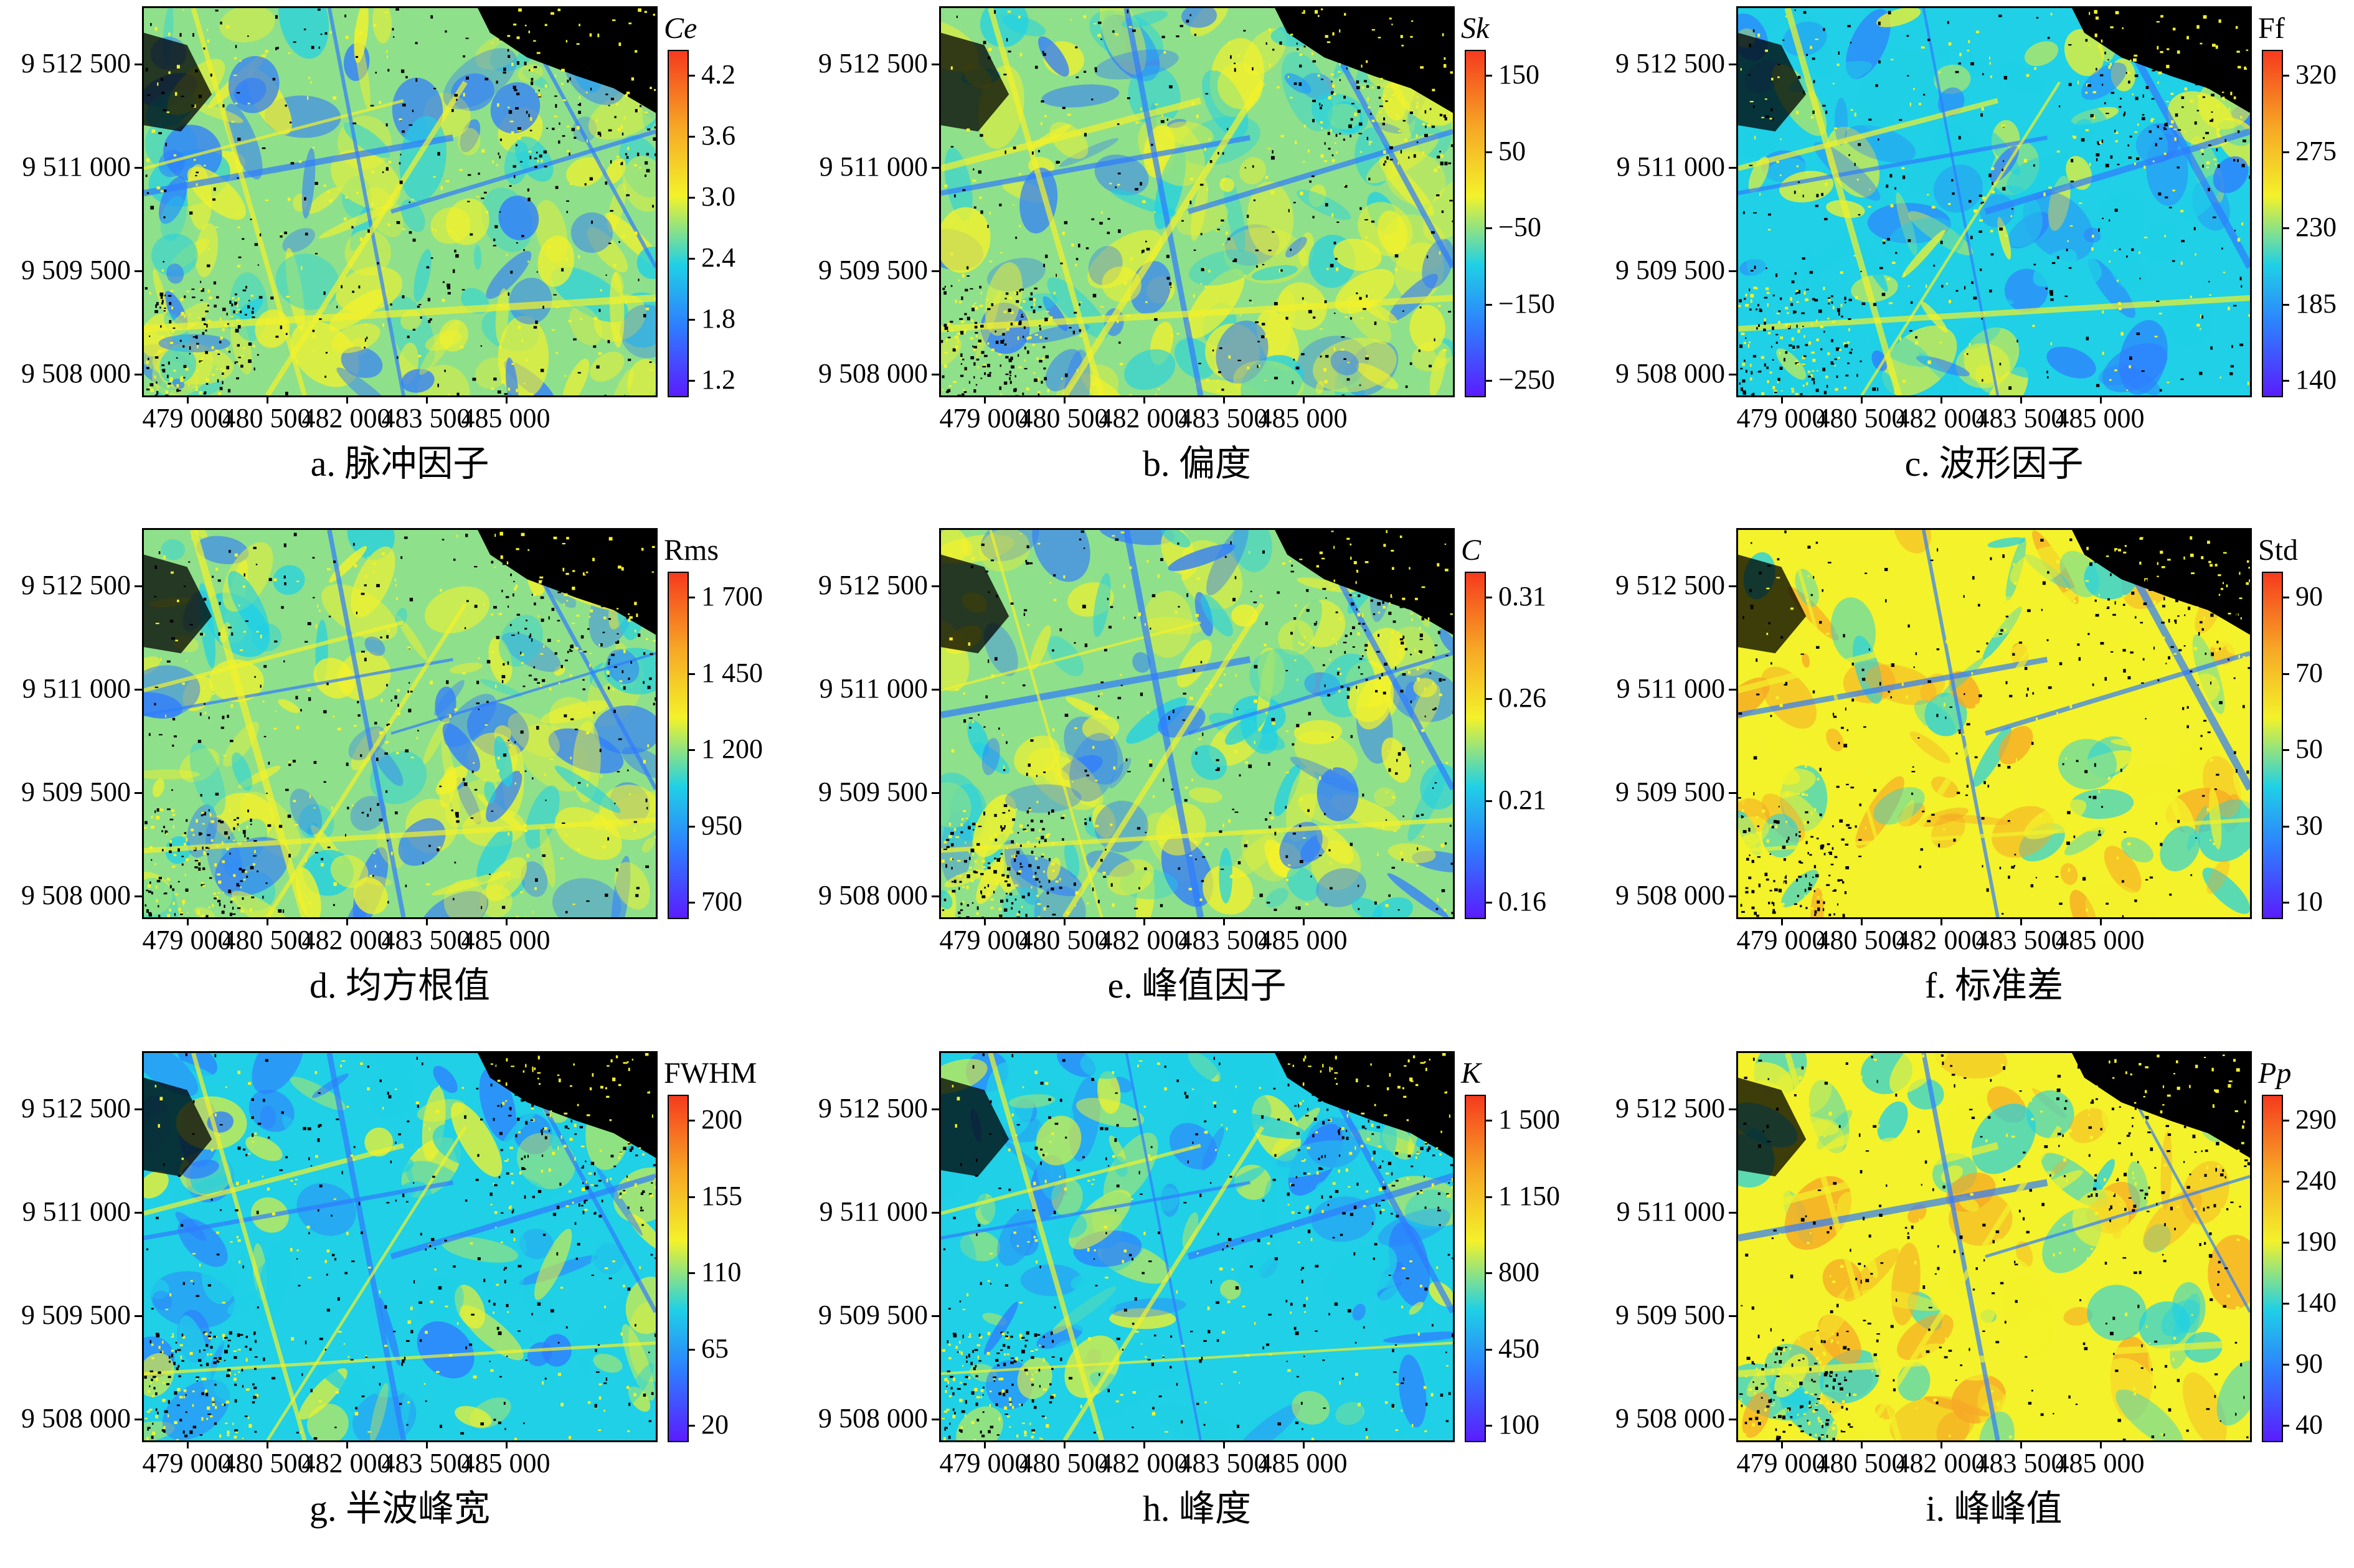 The height and width of the screenshot is (1568, 2354). I want to click on colorbar-tick-label: 190, so click(2316, 1241).